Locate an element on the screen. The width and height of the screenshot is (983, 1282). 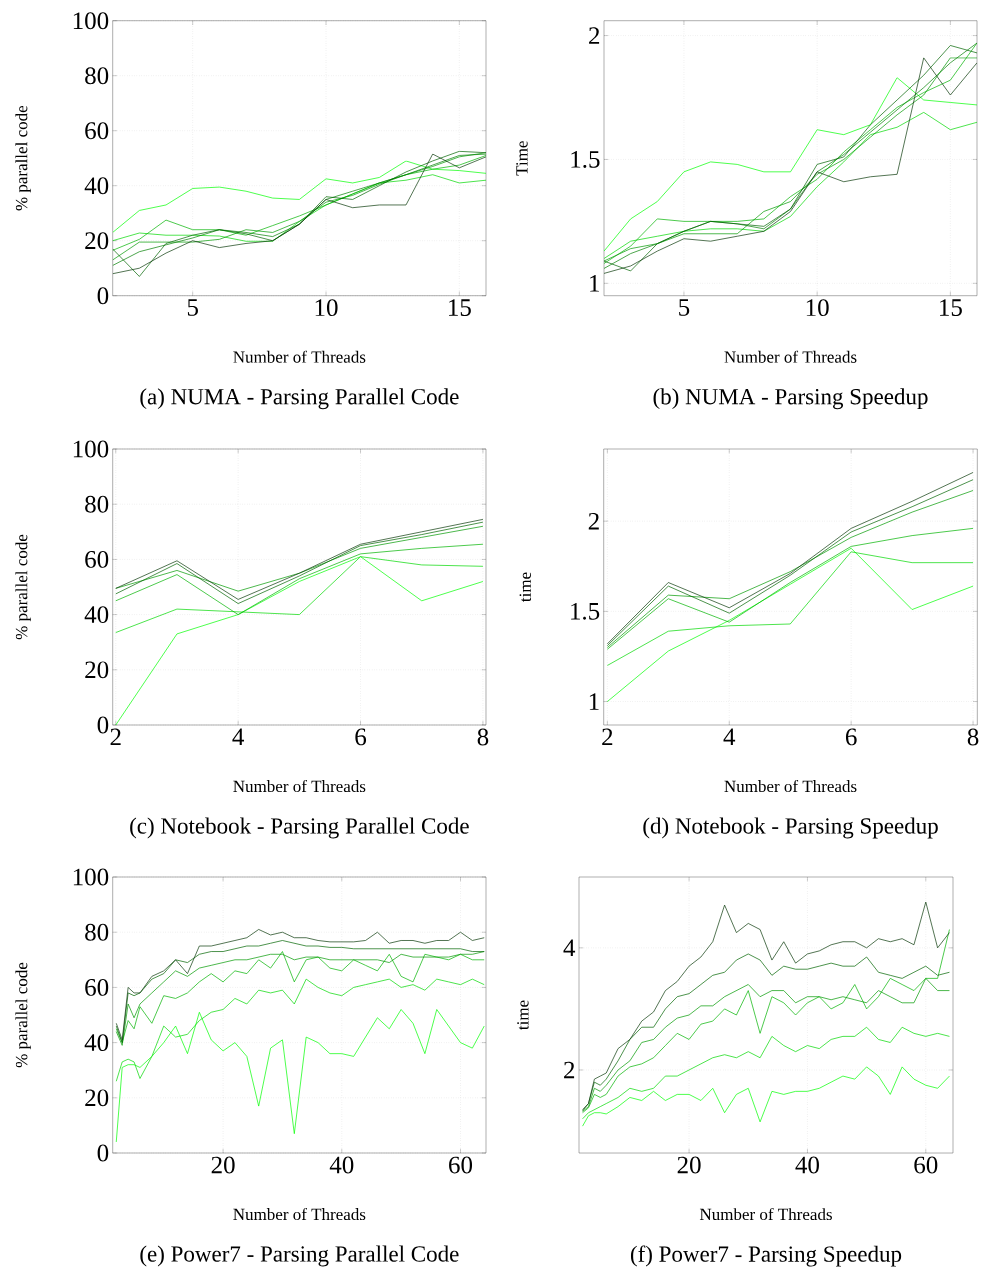
y-axis-title: Time is located at coordinates (522, 158).